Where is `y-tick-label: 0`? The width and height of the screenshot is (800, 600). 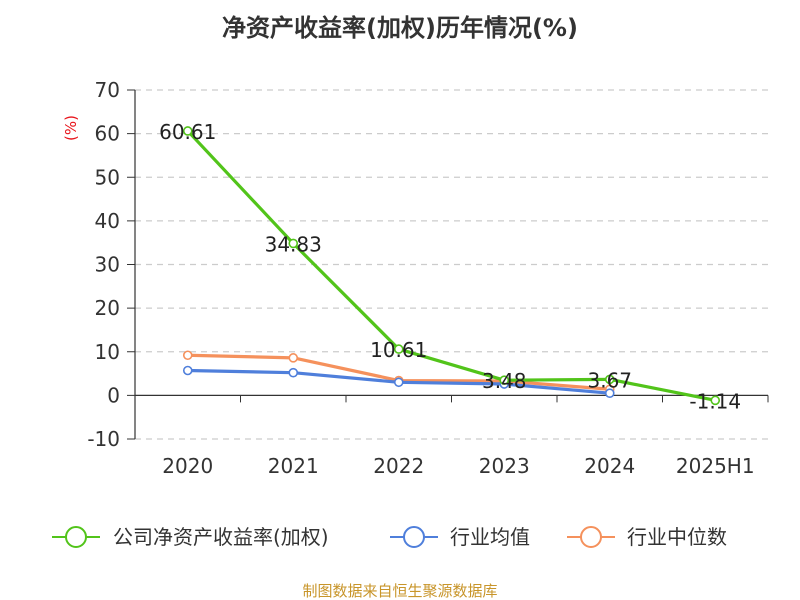 y-tick-label: 0 is located at coordinates (113, 395).